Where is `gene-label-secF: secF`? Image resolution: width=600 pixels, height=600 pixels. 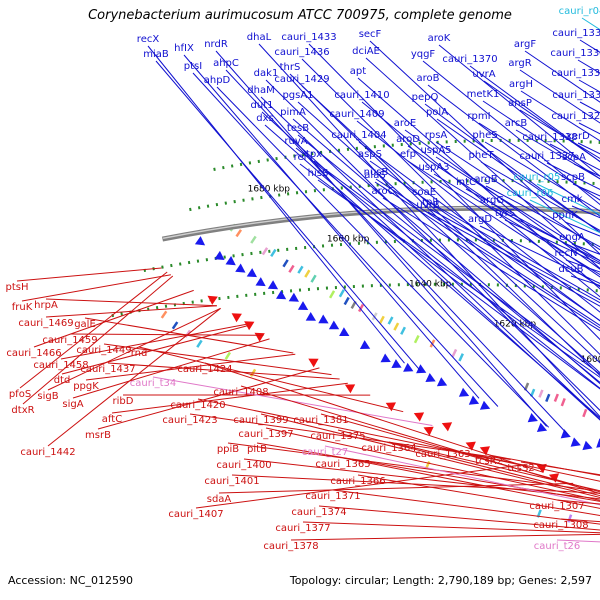 gene-label-secF: secF is located at coordinates (370, 34).